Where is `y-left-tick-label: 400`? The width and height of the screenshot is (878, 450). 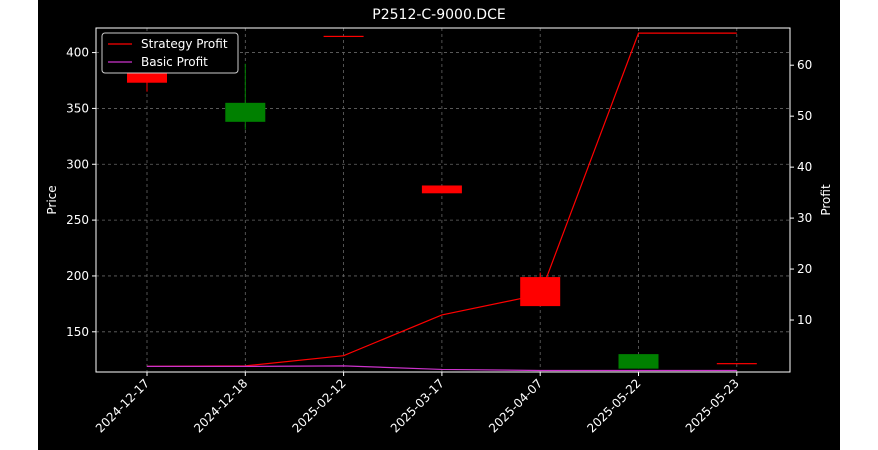
y-left-tick-label: 400 is located at coordinates (77, 53).